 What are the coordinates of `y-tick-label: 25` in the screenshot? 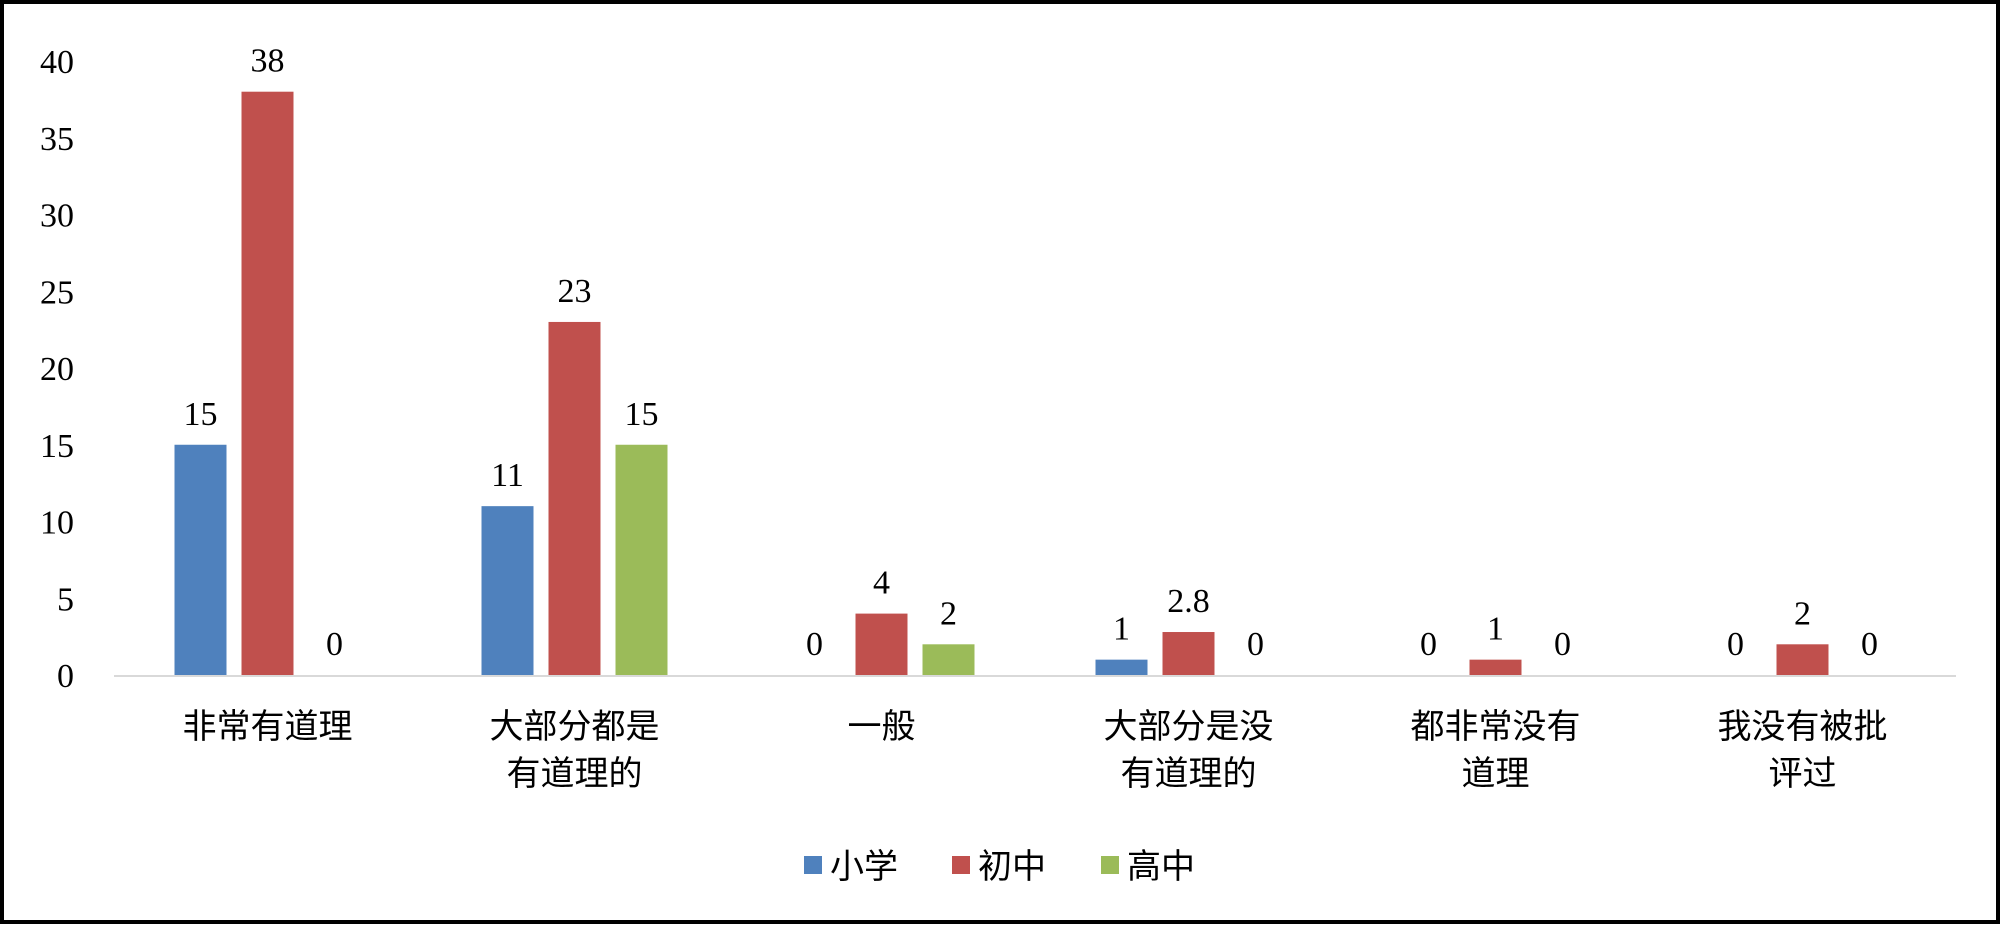 It's located at (57, 292).